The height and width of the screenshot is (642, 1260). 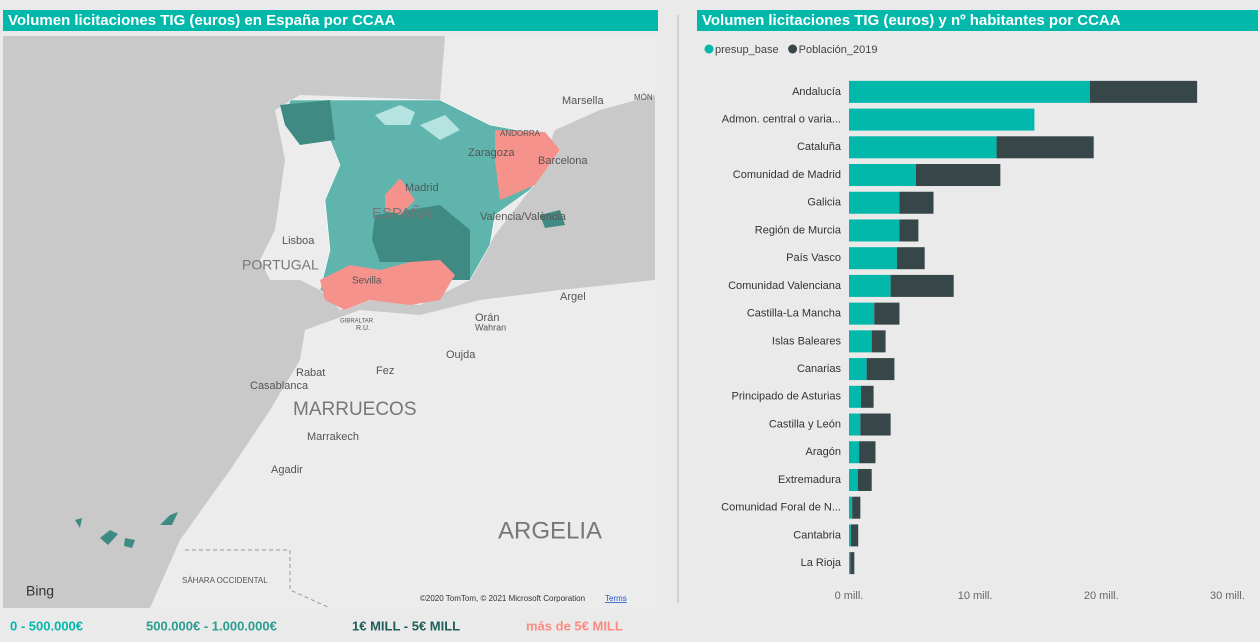 I want to click on place-label: Agadir, so click(x=287, y=470).